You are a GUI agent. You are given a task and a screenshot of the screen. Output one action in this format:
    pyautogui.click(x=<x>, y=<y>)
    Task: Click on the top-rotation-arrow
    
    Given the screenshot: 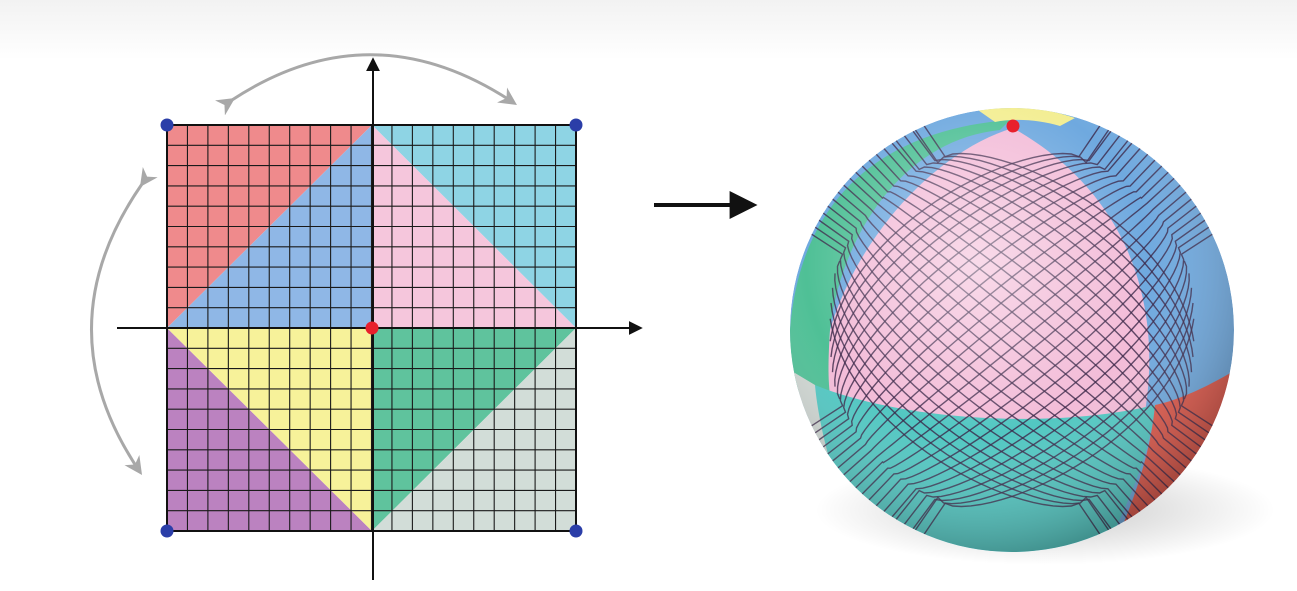 What is the action you would take?
    pyautogui.click(x=366, y=84)
    